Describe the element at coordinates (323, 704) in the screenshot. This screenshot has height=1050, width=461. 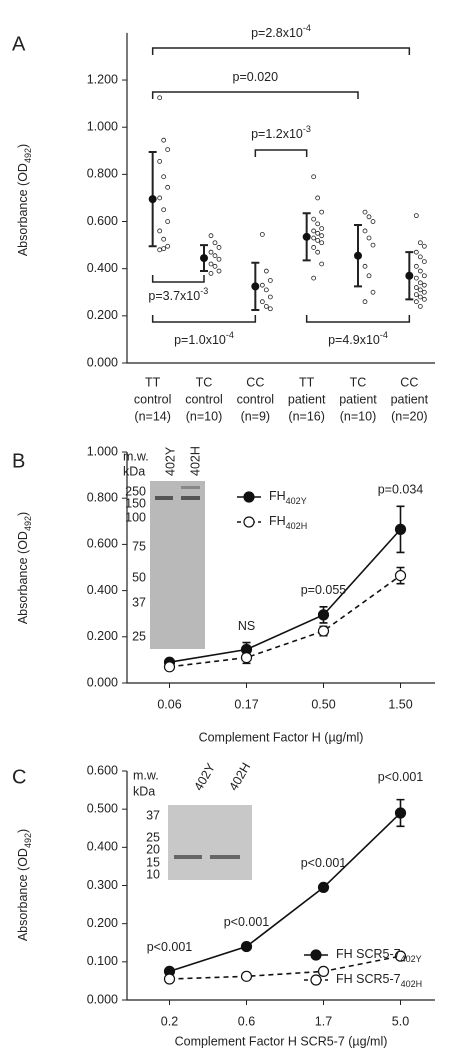
I see `x-tick-label: 0.50` at that location.